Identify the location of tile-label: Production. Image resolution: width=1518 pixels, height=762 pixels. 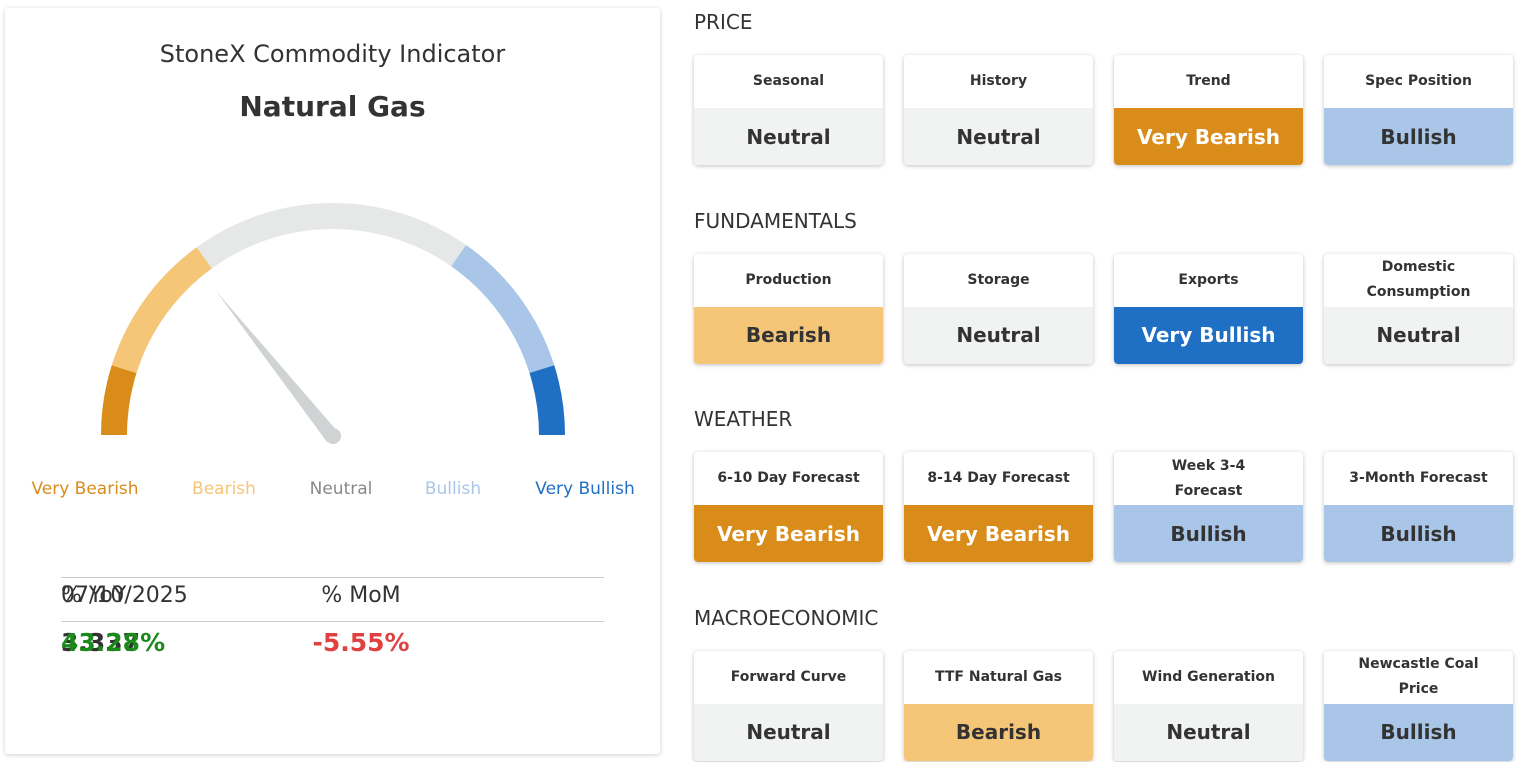
(788, 279).